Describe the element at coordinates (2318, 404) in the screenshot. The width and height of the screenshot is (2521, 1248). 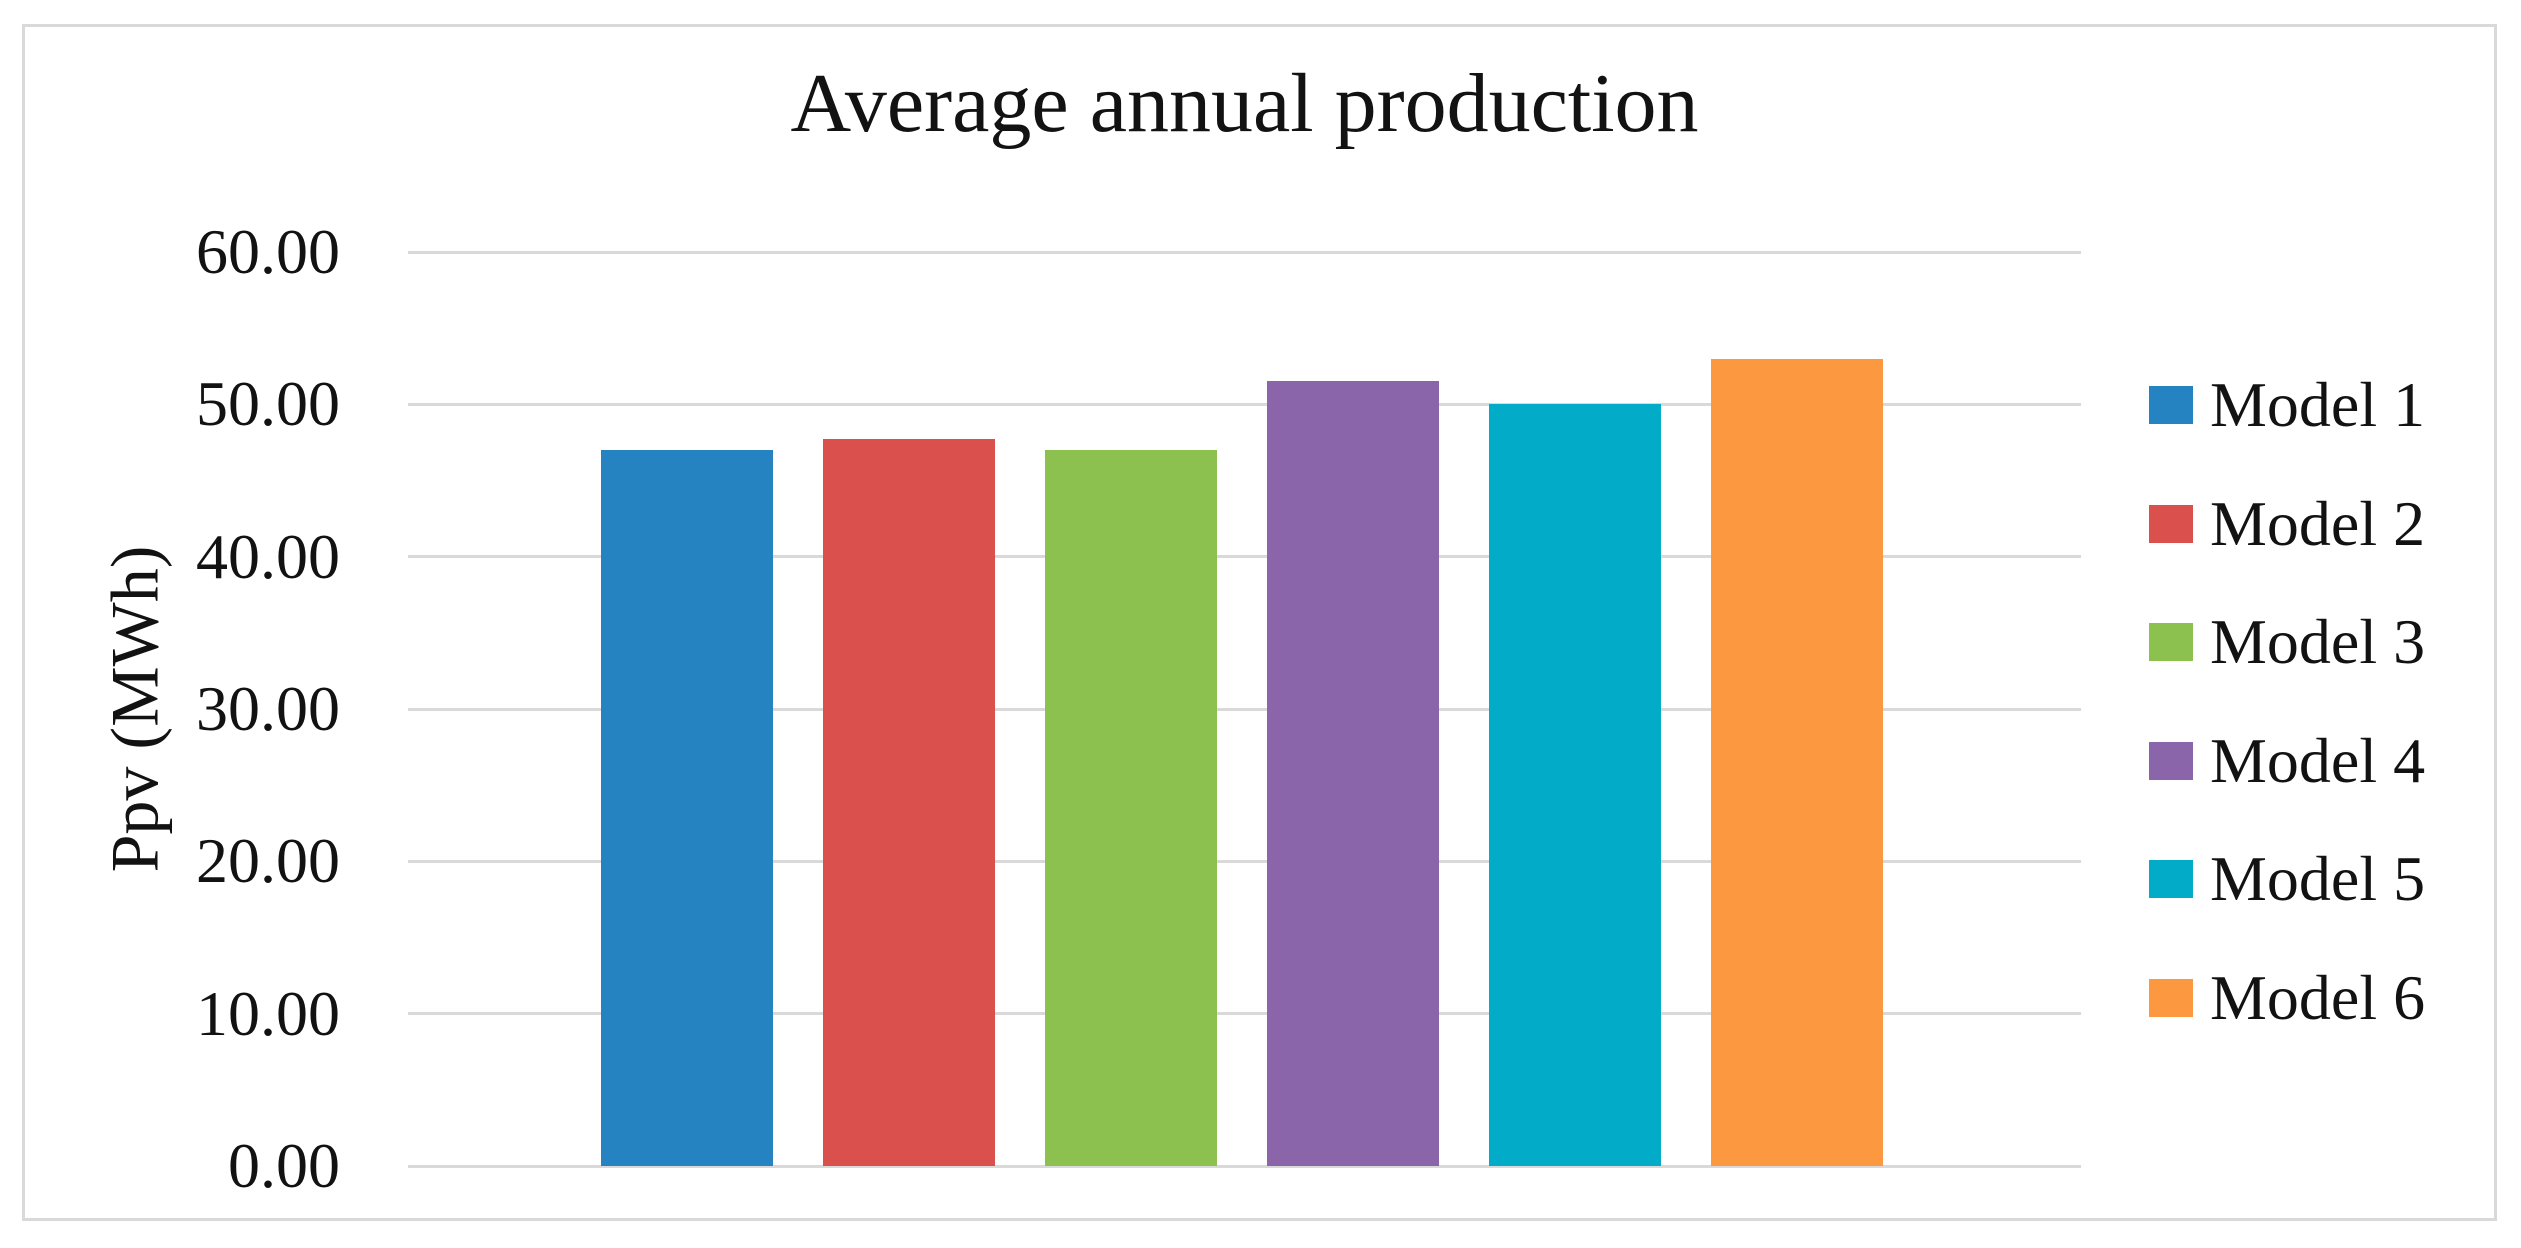
I see `legend-label: Model 1` at that location.